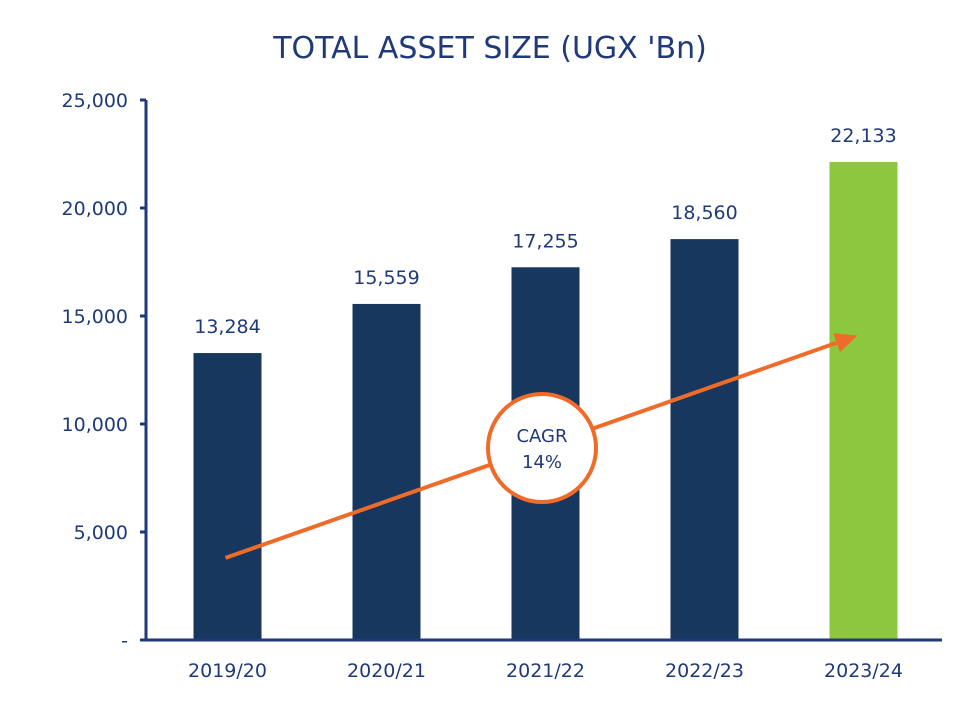 The height and width of the screenshot is (713, 980). I want to click on y-tick-label-3: 15,000, so click(95, 317).